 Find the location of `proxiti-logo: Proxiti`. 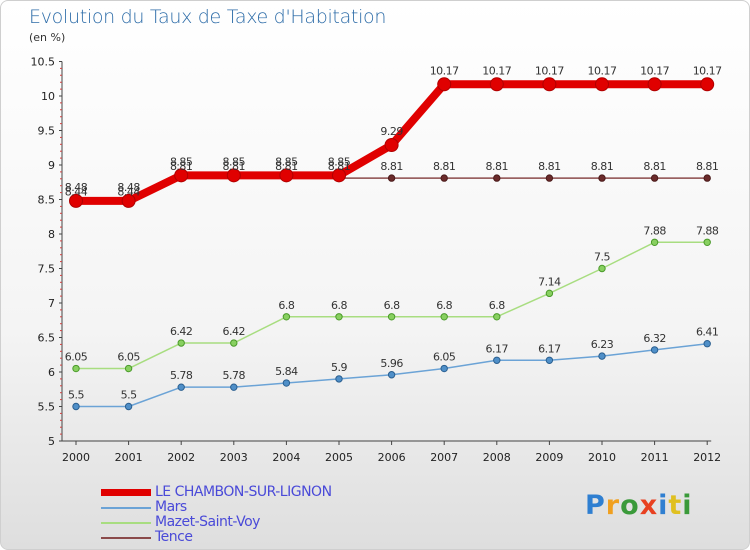

proxiti-logo: Proxiti is located at coordinates (639, 505).